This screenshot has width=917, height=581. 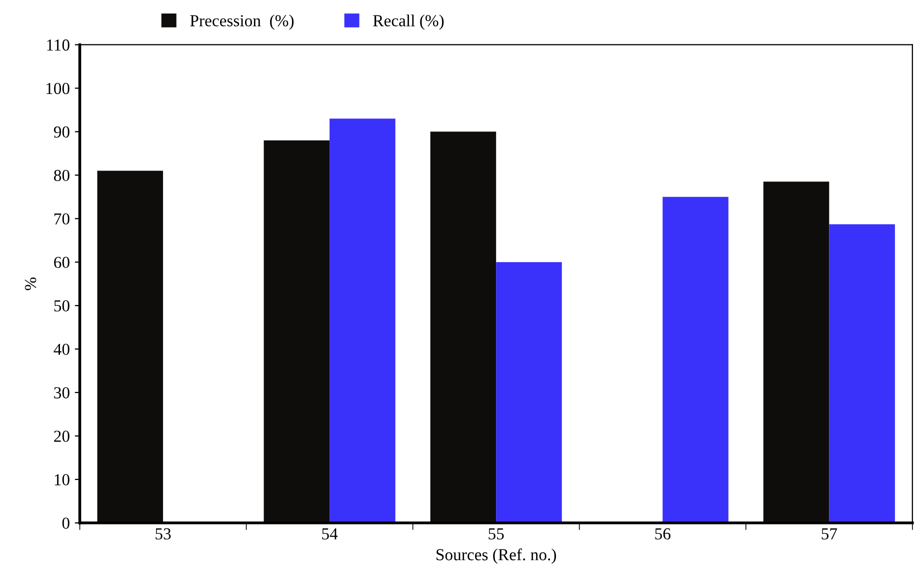 What do you see at coordinates (62, 392) in the screenshot?
I see `y-tick-label: 30` at bounding box center [62, 392].